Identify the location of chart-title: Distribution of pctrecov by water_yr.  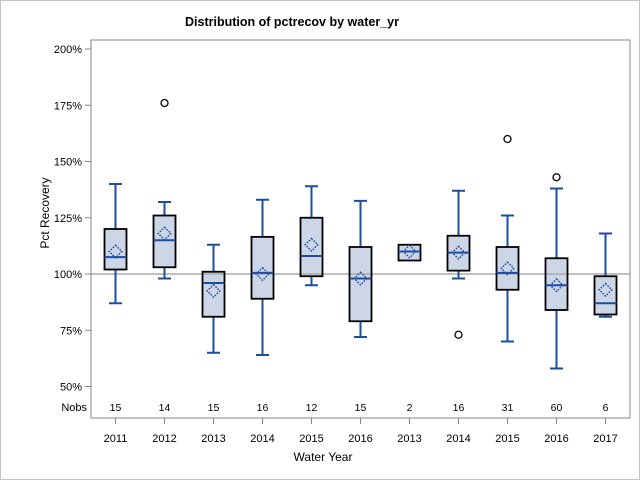
(292, 22).